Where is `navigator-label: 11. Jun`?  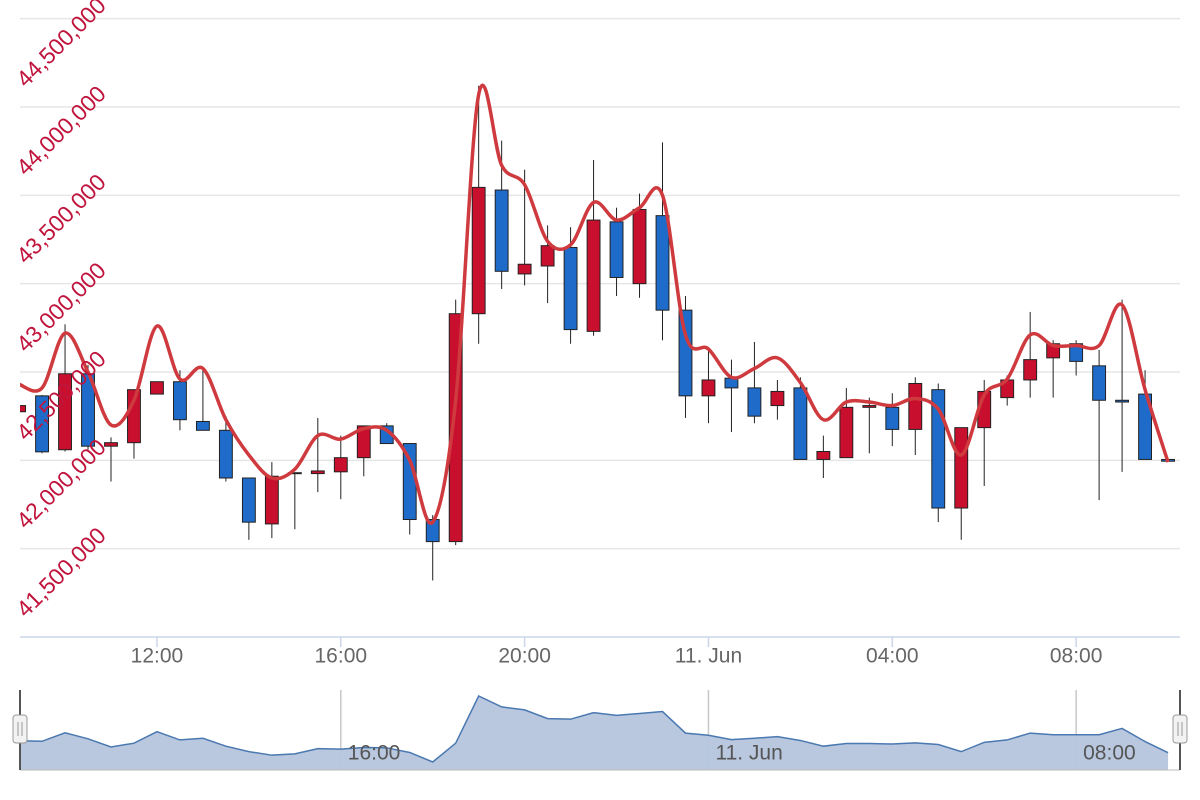
navigator-label: 11. Jun is located at coordinates (748, 753).